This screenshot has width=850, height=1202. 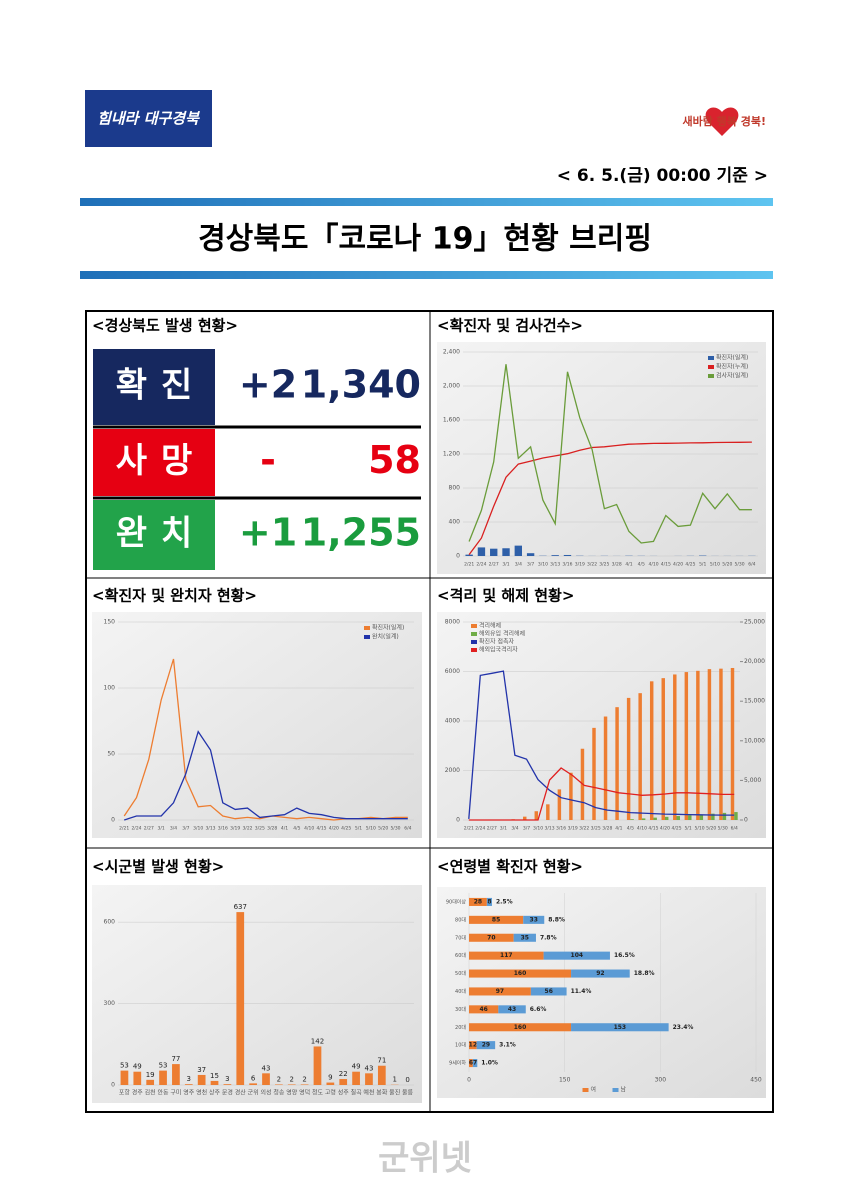 I want to click on y-tick-label: 6000, so click(x=452, y=671).